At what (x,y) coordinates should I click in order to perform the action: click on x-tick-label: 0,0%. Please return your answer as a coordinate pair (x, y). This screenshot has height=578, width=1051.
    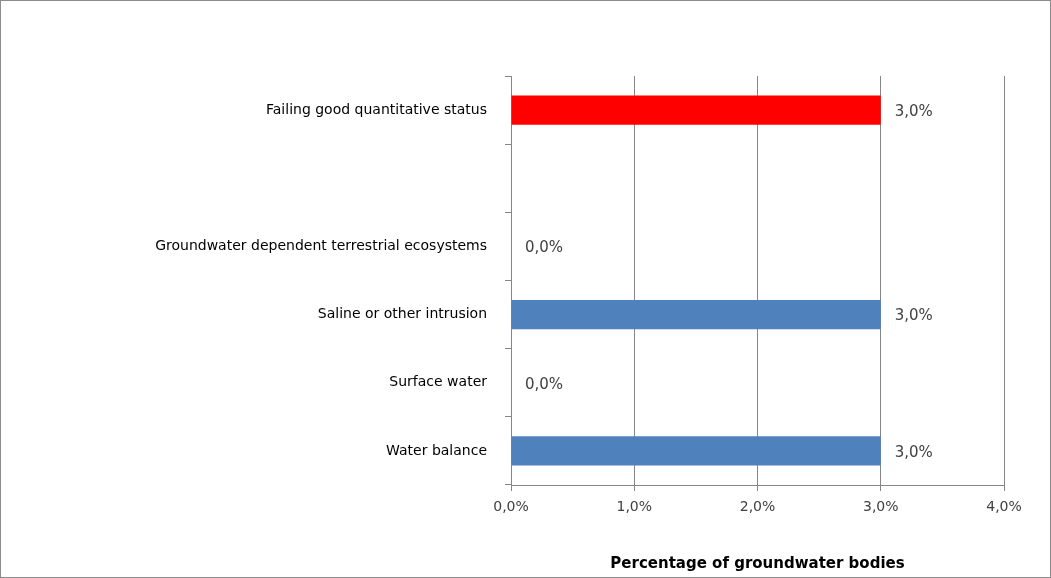
    Looking at the image, I should click on (511, 506).